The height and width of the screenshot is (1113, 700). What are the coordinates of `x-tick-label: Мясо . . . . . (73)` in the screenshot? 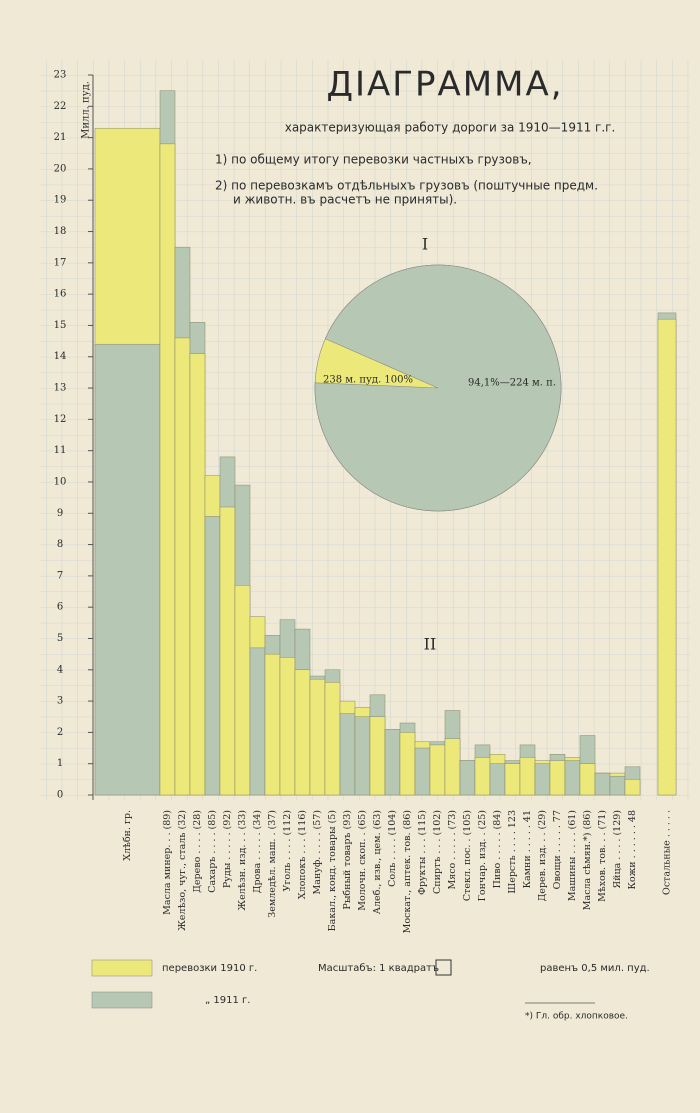 It's located at (452, 849).